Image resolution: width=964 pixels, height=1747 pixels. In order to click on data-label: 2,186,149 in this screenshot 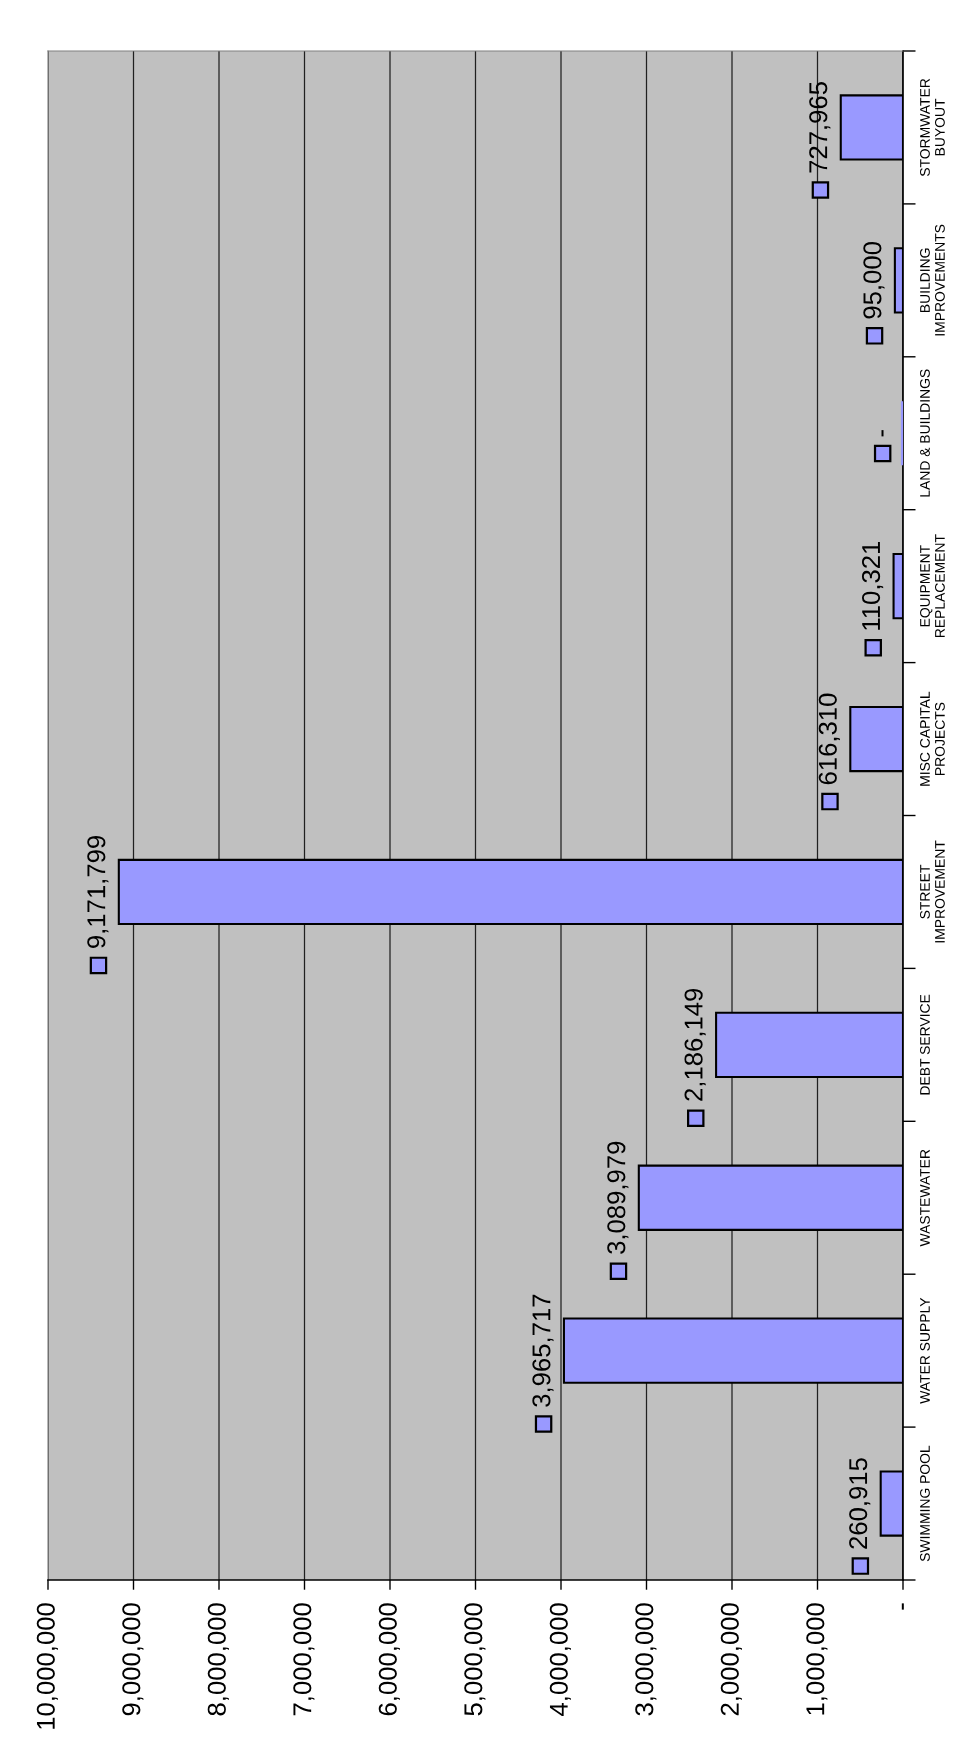, I will do `click(695, 1044)`.